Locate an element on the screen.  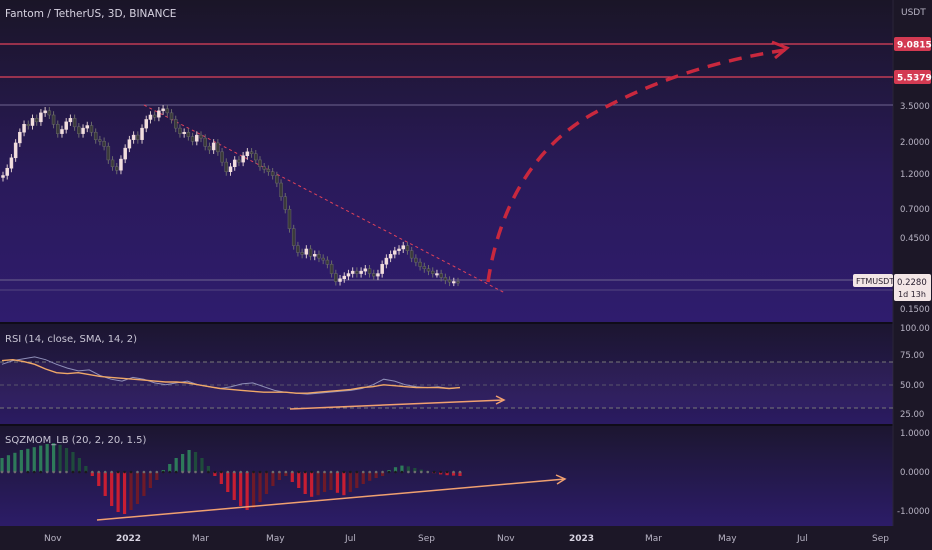
time-tick: Sep is located at coordinates (880, 539).